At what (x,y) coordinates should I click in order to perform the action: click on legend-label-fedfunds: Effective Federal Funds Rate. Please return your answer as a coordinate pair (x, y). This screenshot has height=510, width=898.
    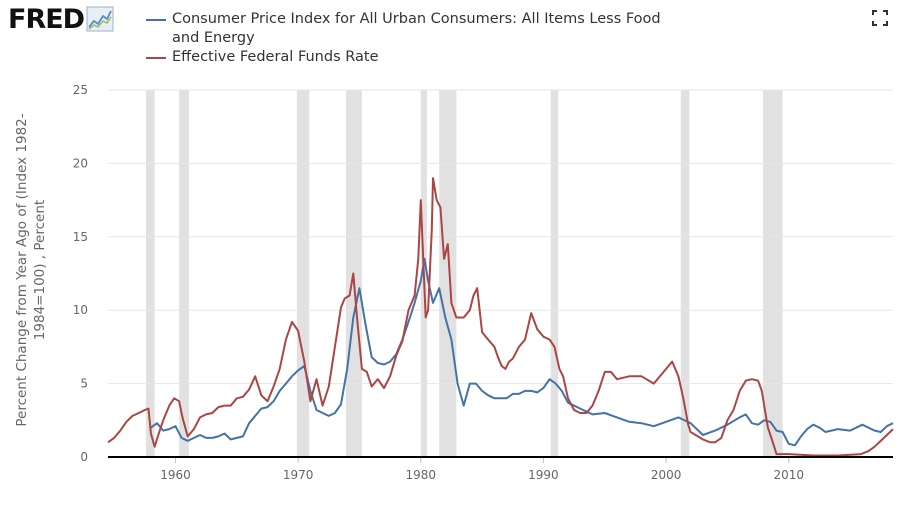
    Looking at the image, I should click on (275, 57).